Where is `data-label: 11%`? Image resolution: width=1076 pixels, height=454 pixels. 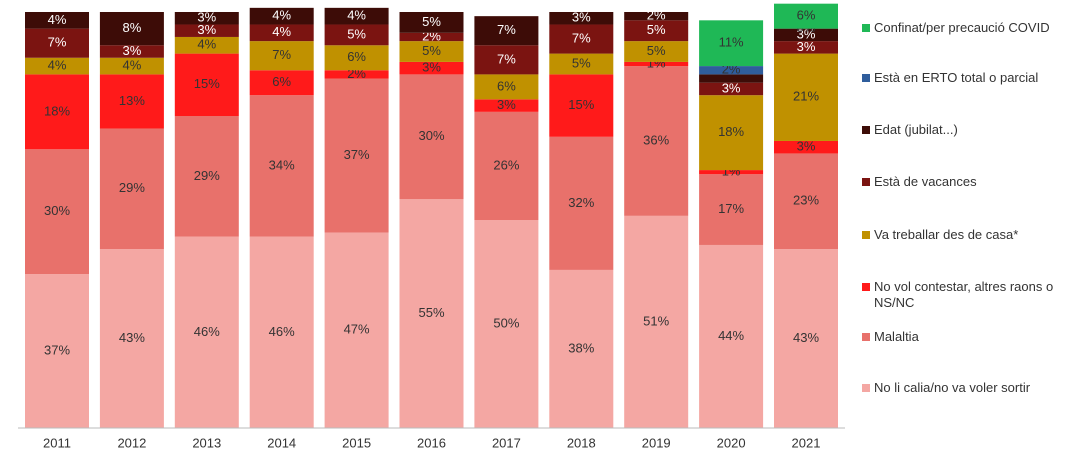 data-label: 11% is located at coordinates (731, 42).